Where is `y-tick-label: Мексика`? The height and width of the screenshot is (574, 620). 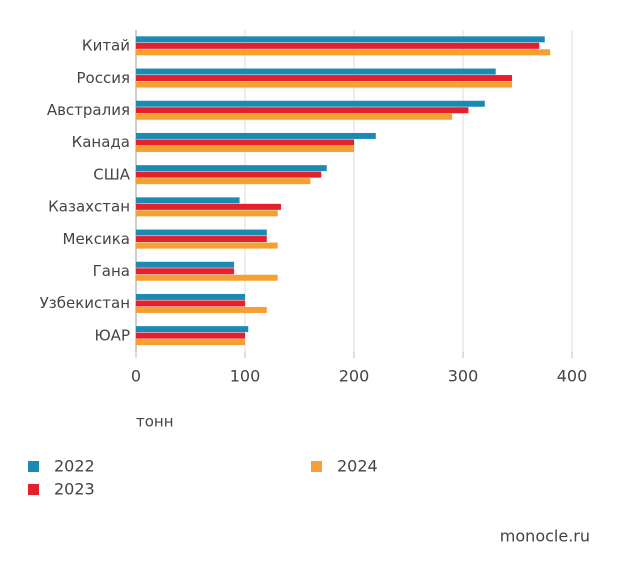 y-tick-label: Мексика is located at coordinates (96, 239).